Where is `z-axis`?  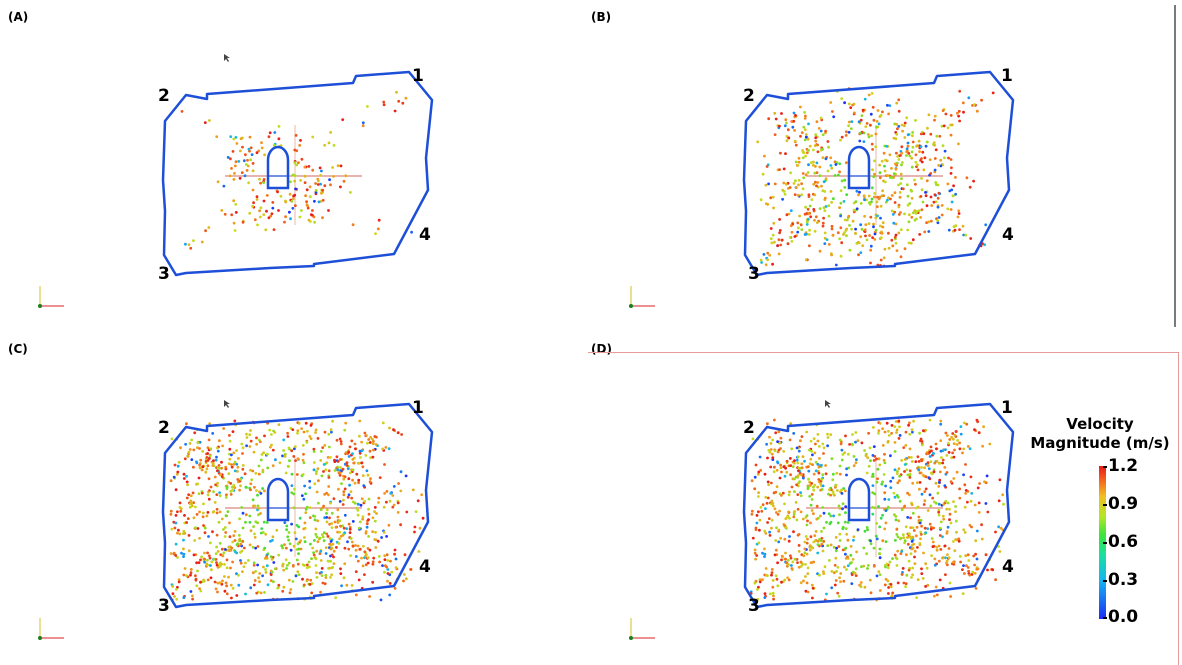 z-axis is located at coordinates (40, 306).